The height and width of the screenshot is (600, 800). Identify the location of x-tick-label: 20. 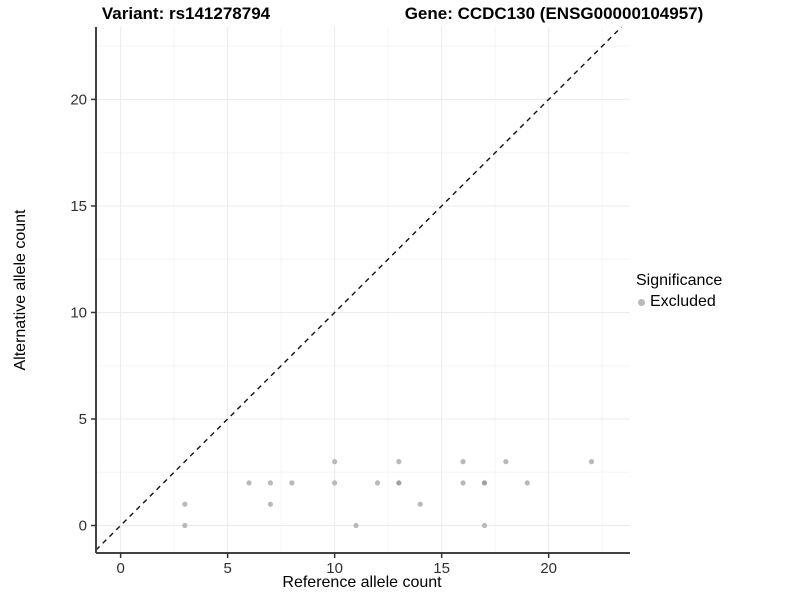
(548, 568).